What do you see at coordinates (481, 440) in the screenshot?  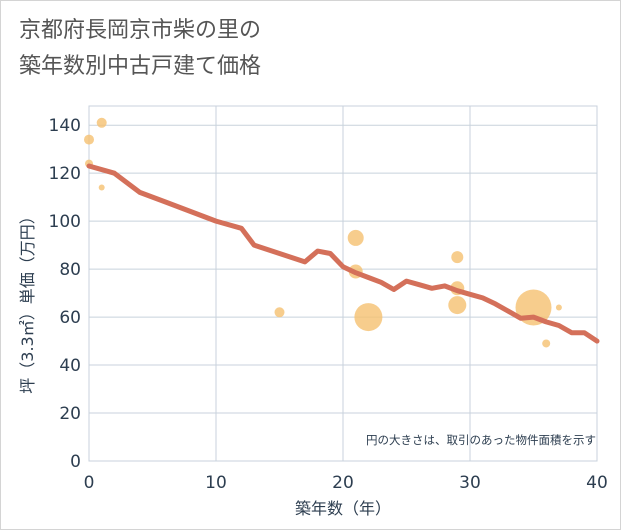 I see `size-note: 円の大きさは、取引のあった物件面積を示す` at bounding box center [481, 440].